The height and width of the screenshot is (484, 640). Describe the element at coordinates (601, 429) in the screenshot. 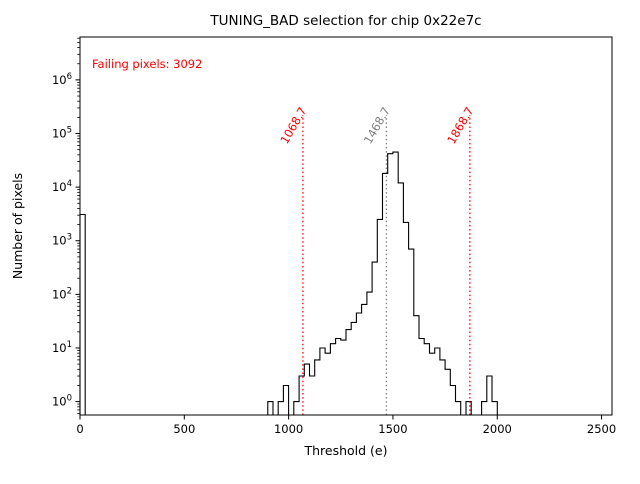

I see `x-tick-label: 2500` at that location.